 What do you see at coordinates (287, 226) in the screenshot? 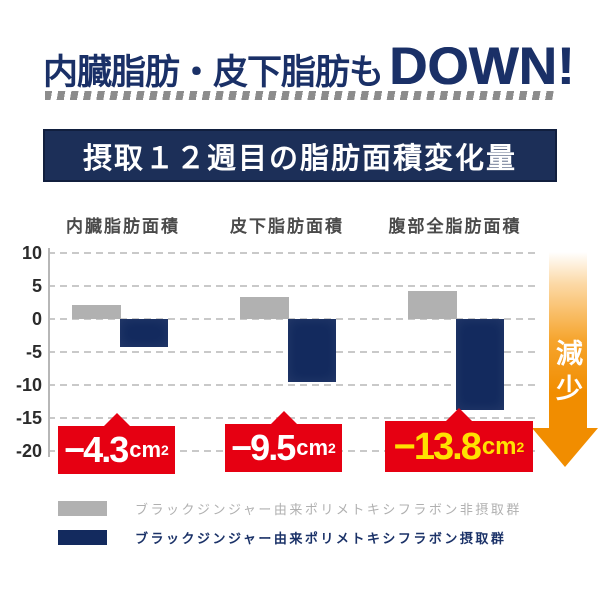
I see `category-label: 皮下脂肪面積` at bounding box center [287, 226].